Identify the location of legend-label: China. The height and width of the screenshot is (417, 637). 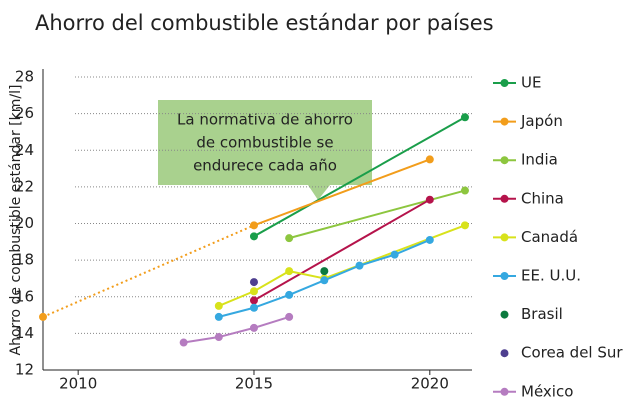
(542, 198).